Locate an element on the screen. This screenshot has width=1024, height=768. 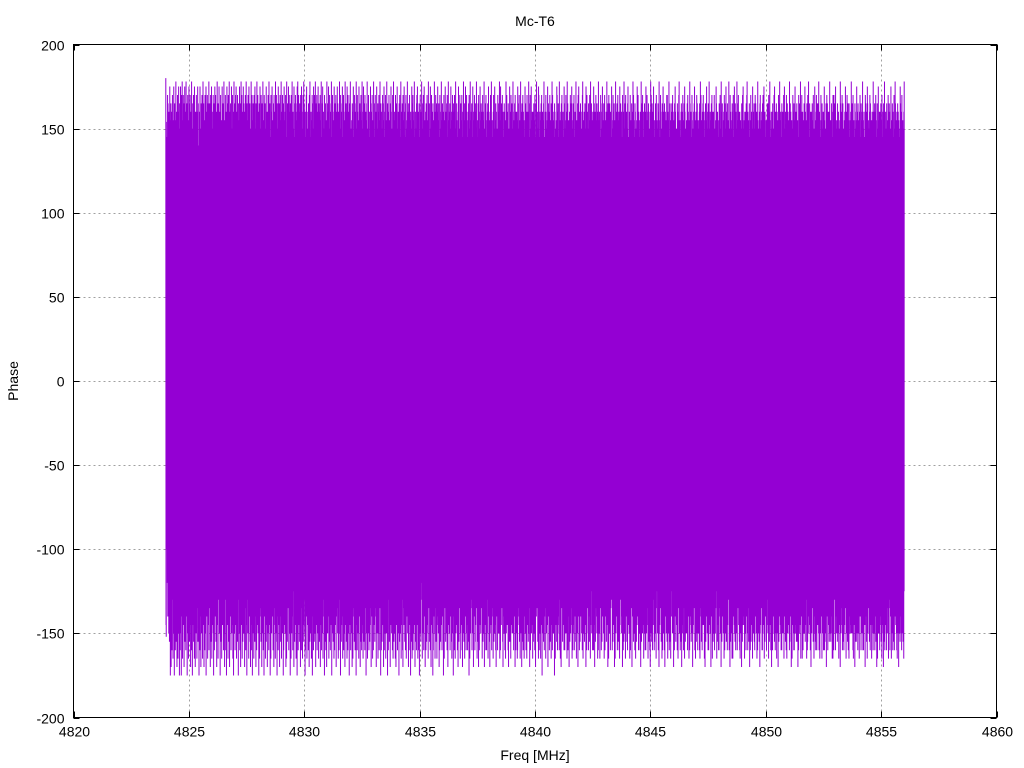
y-tick-label: -150 is located at coordinates (50, 634).